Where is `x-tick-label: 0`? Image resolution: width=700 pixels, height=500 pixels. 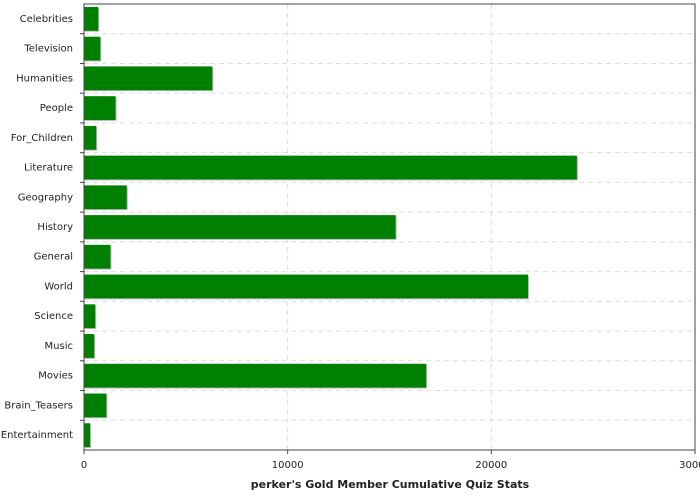
x-tick-label: 0 is located at coordinates (84, 465).